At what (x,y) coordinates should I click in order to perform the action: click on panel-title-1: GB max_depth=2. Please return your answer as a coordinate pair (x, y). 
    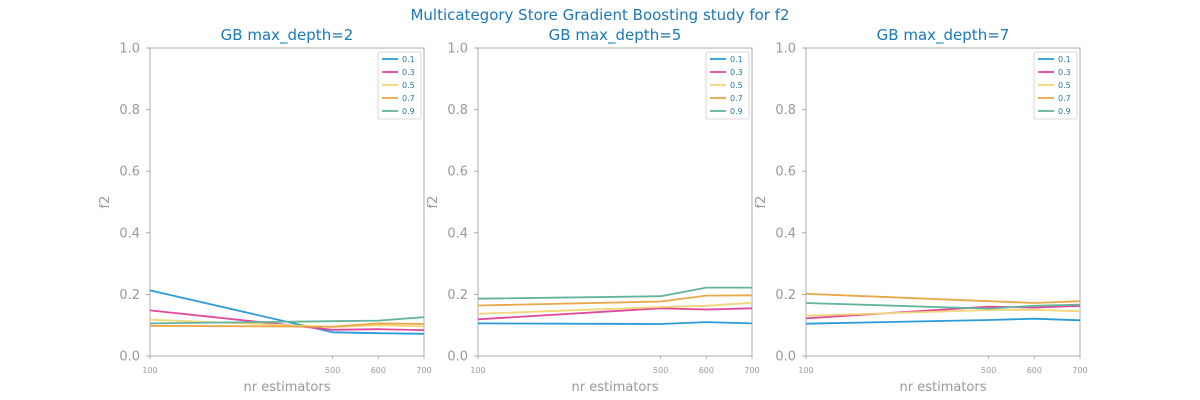
    Looking at the image, I should click on (287, 35).